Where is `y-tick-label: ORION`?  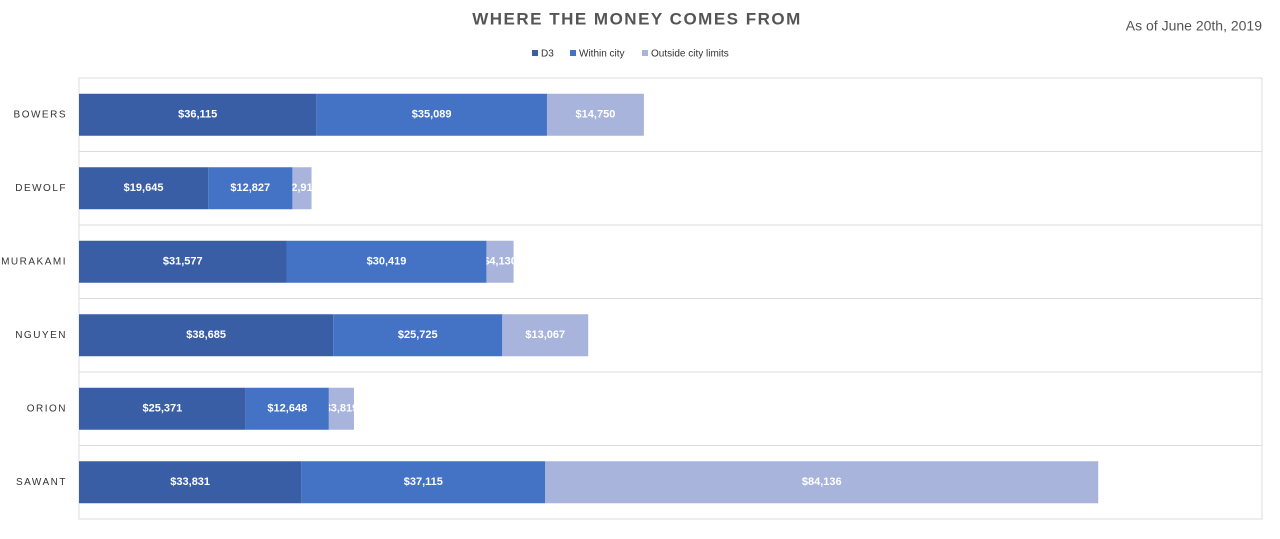
y-tick-label: ORION is located at coordinates (47, 408).